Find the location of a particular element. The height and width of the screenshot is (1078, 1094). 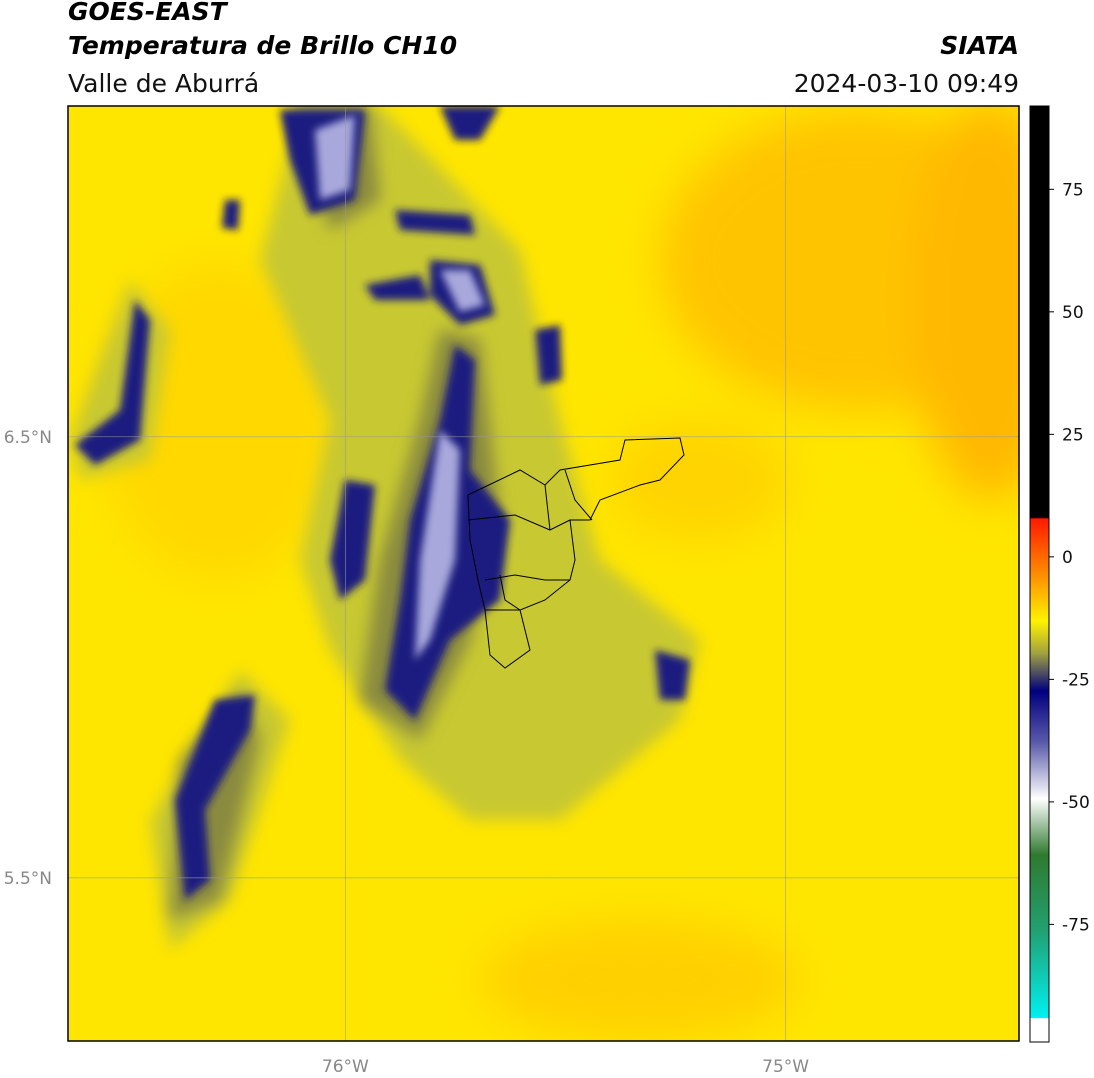

x-tick-label: 75°W is located at coordinates (785, 1067).